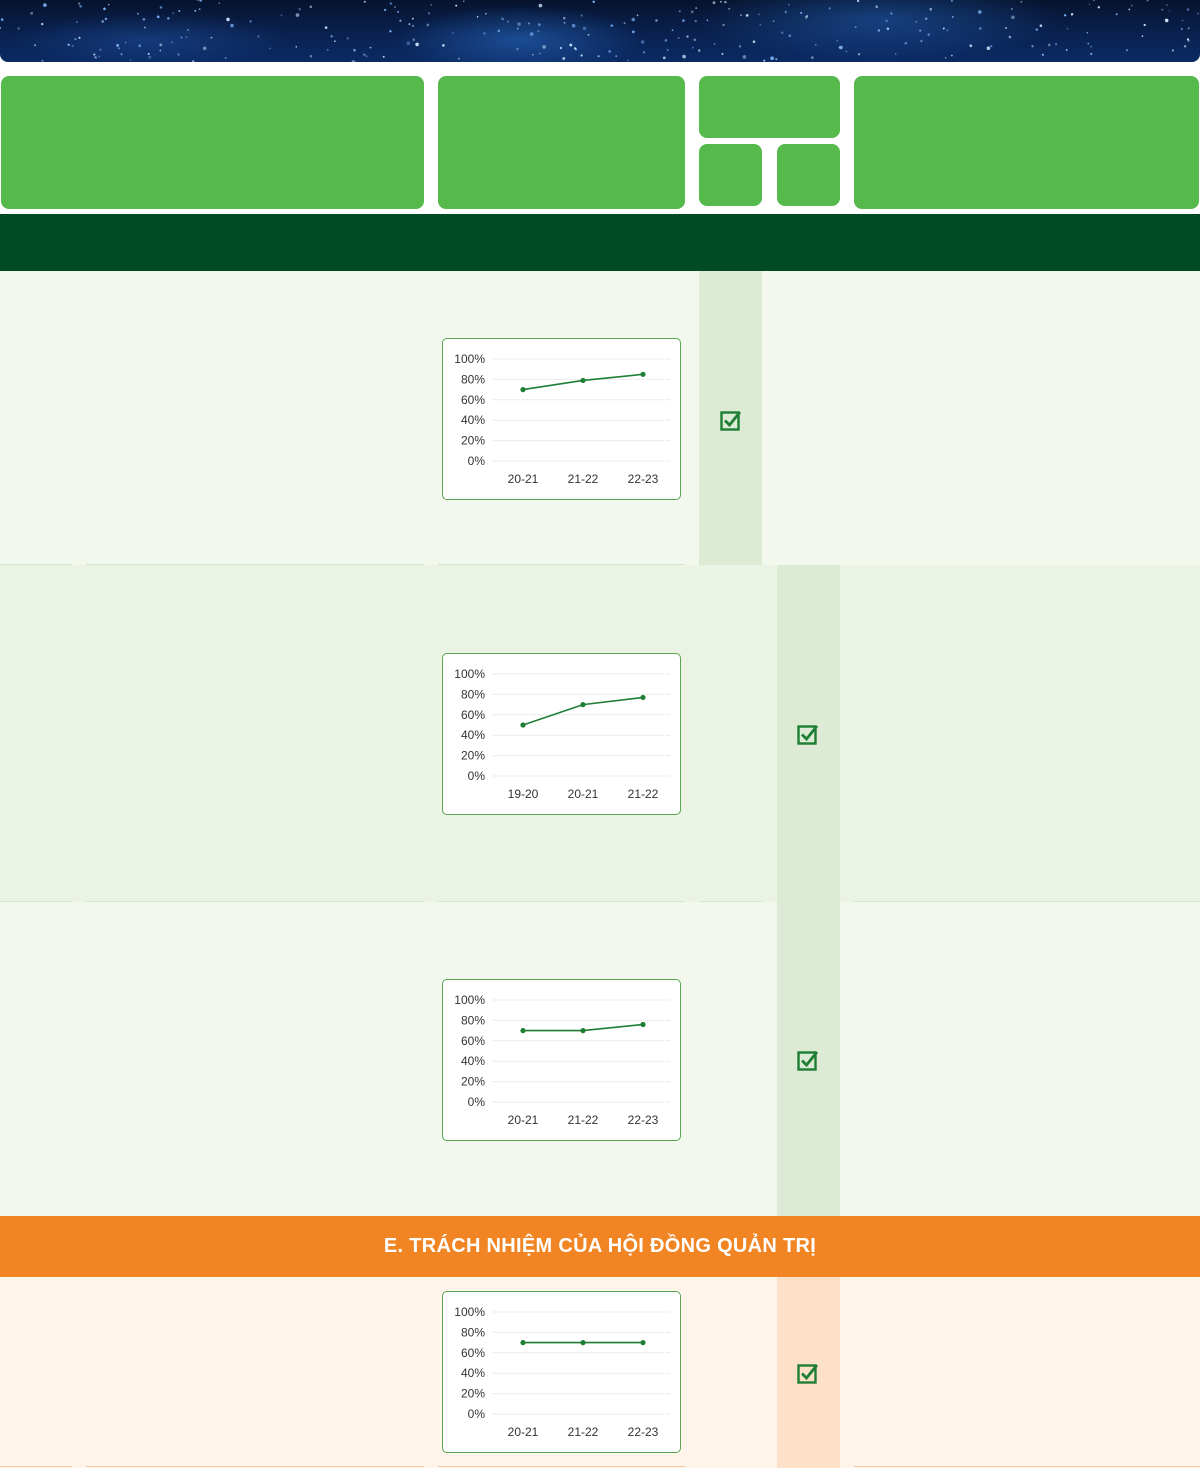 This screenshot has height=1468, width=1200. I want to click on header-cell-status-top, so click(769, 107).